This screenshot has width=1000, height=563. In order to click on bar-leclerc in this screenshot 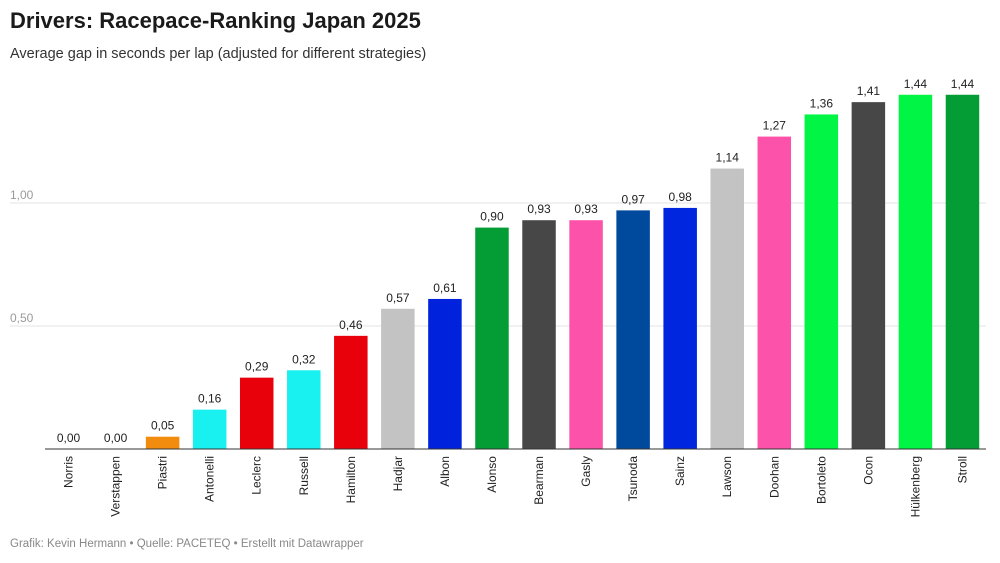, I will do `click(256, 413)`.